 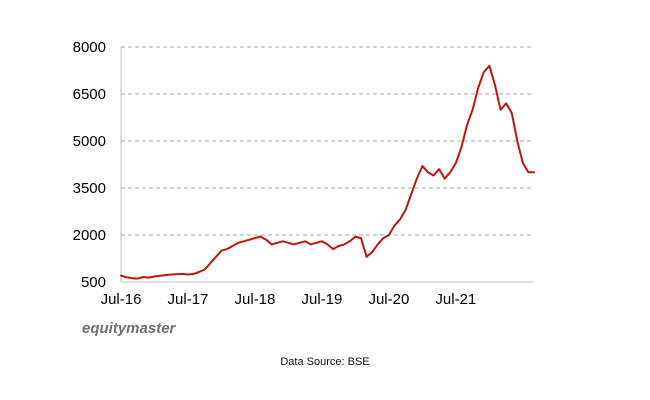 What do you see at coordinates (93, 282) in the screenshot?
I see `ytick-label: 500` at bounding box center [93, 282].